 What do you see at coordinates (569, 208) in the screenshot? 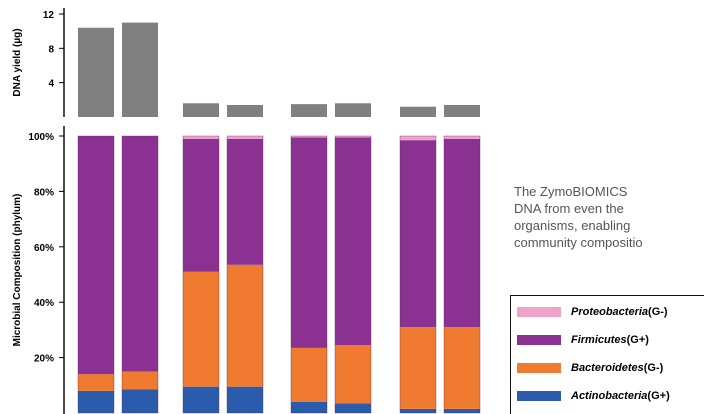
I see `caption-line-2: DNA from even the` at bounding box center [569, 208].